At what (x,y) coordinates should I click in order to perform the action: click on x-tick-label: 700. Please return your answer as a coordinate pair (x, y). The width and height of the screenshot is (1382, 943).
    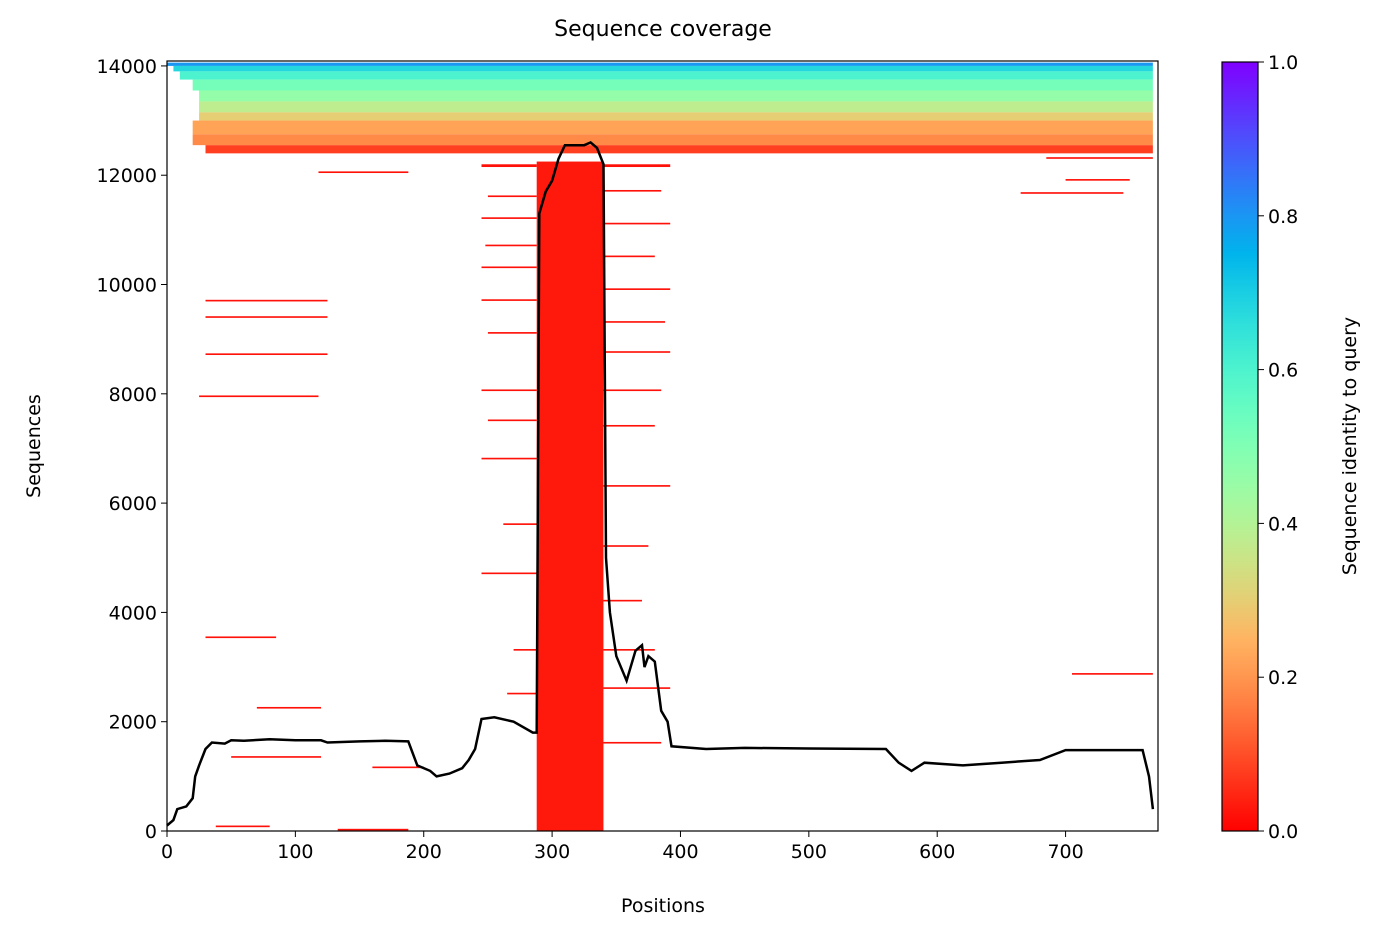
    Looking at the image, I should click on (1065, 852).